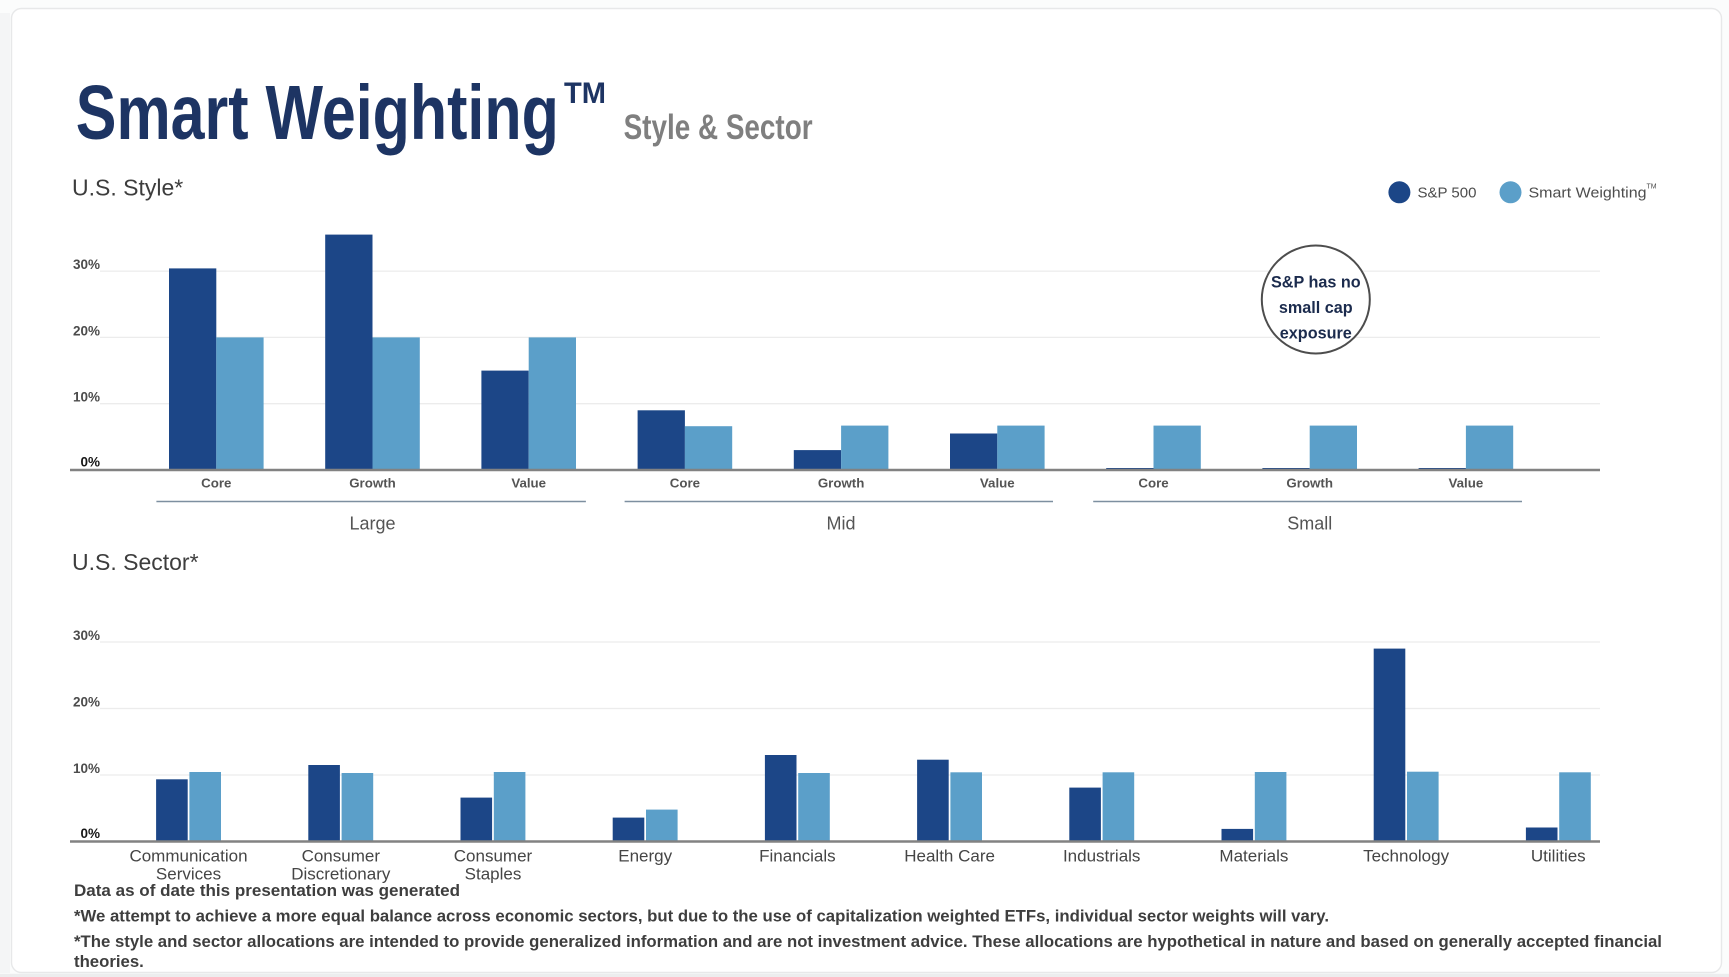 Image resolution: width=1729 pixels, height=977 pixels. I want to click on svg-text: Technology, so click(1406, 855).